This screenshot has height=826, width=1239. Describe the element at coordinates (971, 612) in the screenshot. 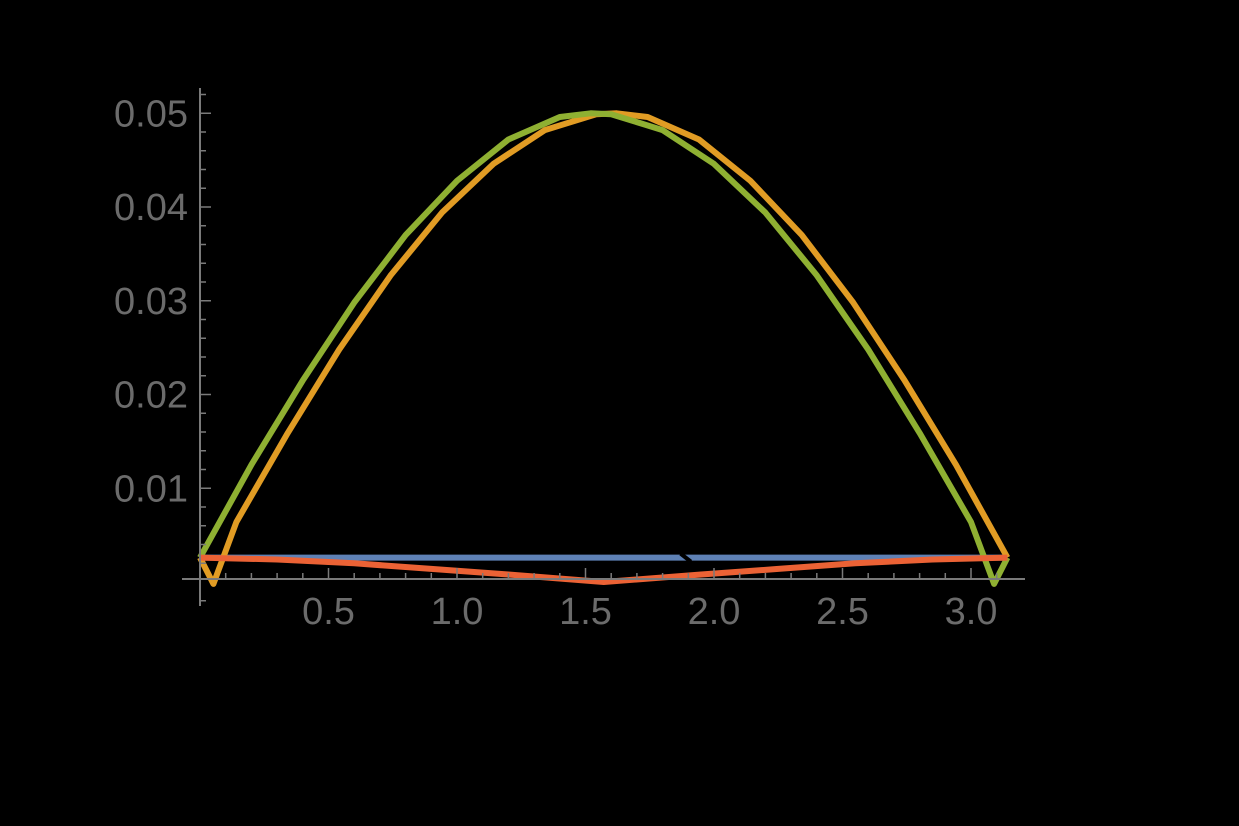

I see `x-tick-label: 3.0` at that location.